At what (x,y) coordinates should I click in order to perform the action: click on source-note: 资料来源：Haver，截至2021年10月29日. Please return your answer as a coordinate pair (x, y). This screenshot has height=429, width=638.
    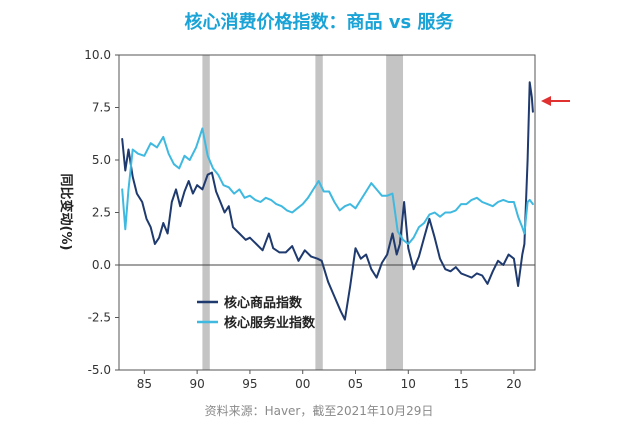
    Looking at the image, I should click on (319, 411).